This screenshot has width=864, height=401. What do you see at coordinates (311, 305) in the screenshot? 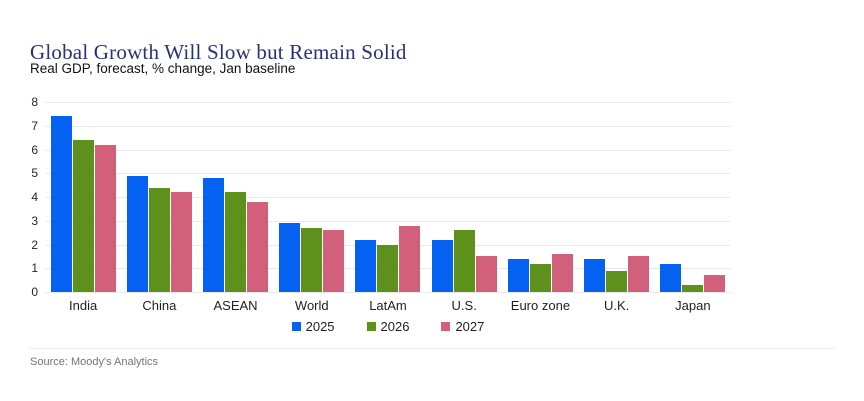
I see `x-category-label: World` at bounding box center [311, 305].